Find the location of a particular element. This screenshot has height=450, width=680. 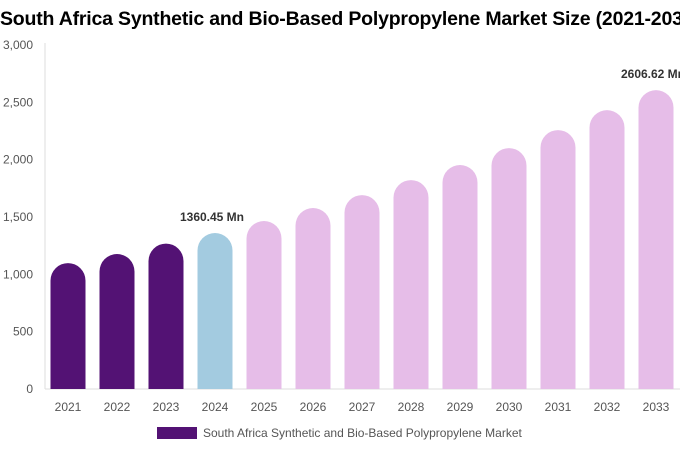

x-tick-label: 2022 is located at coordinates (117, 407).